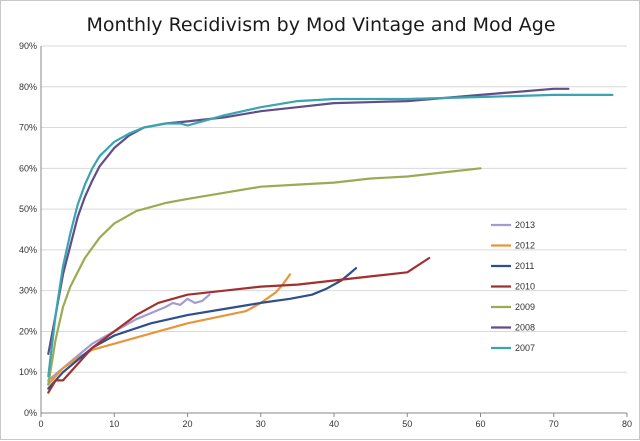 This screenshot has height=441, width=640. I want to click on y-tick-label: 0%, so click(30, 413).